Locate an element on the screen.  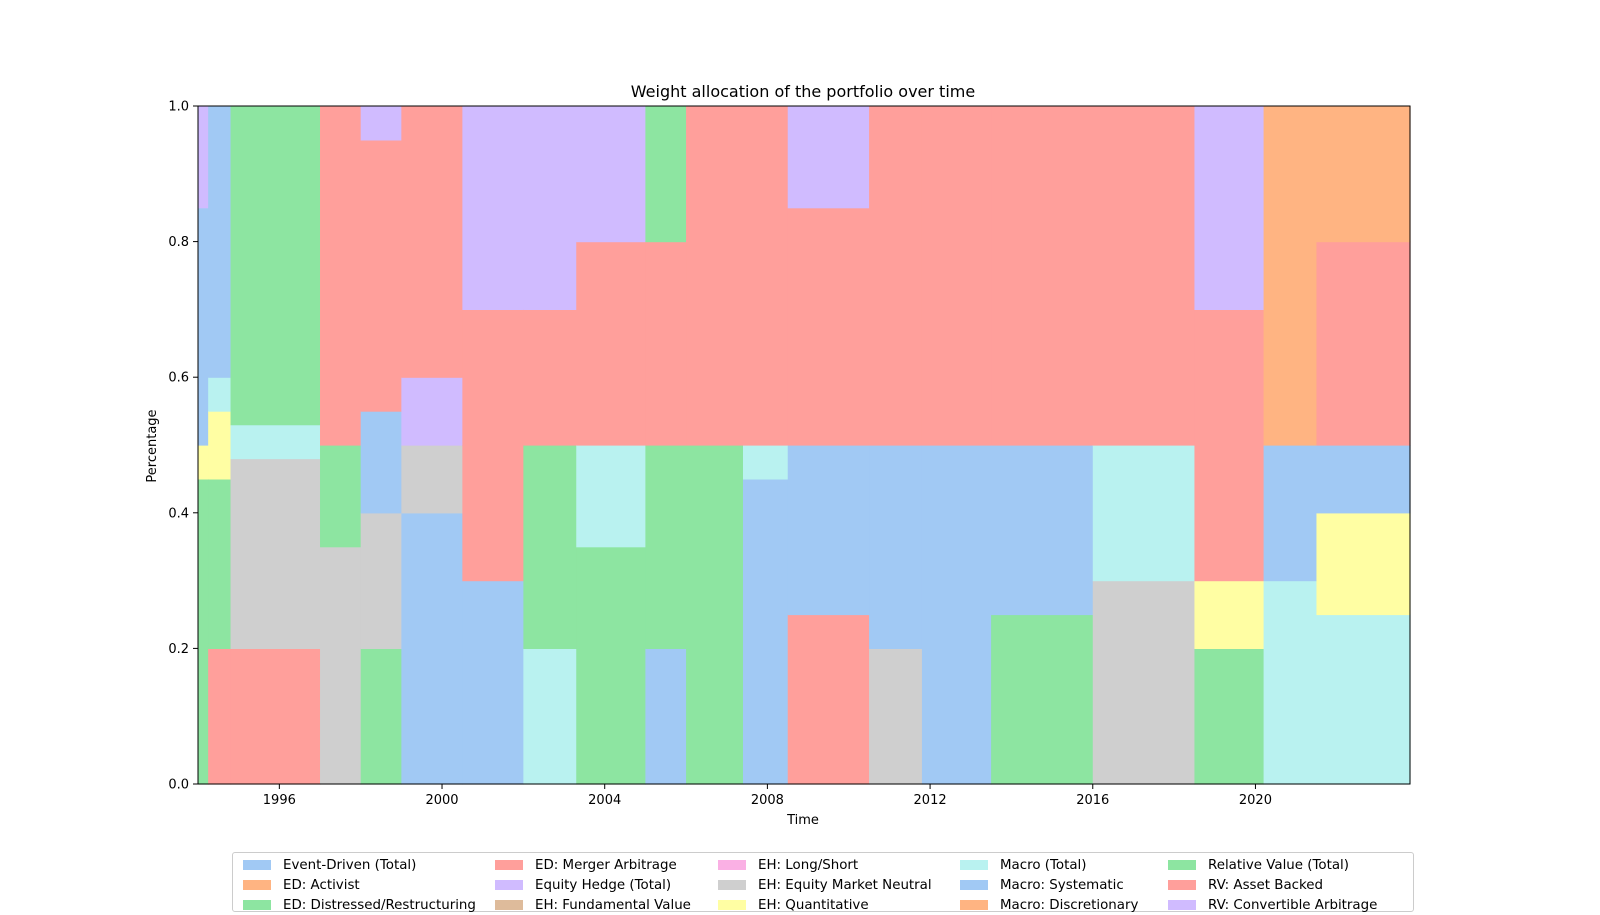
legend-label: Relative Value (Total) is located at coordinates (1279, 865).